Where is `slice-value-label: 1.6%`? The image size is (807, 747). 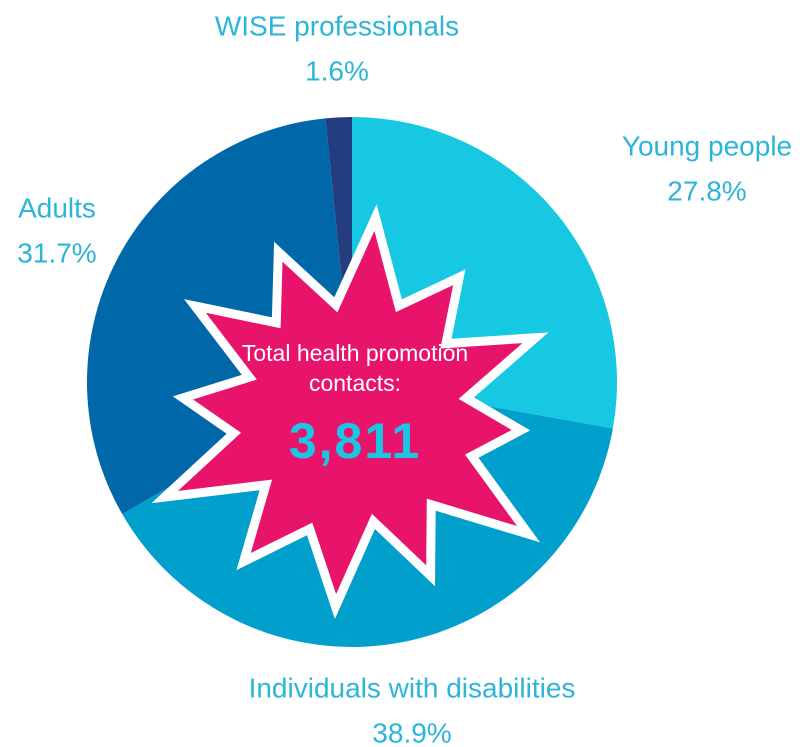
slice-value-label: 1.6% is located at coordinates (337, 70).